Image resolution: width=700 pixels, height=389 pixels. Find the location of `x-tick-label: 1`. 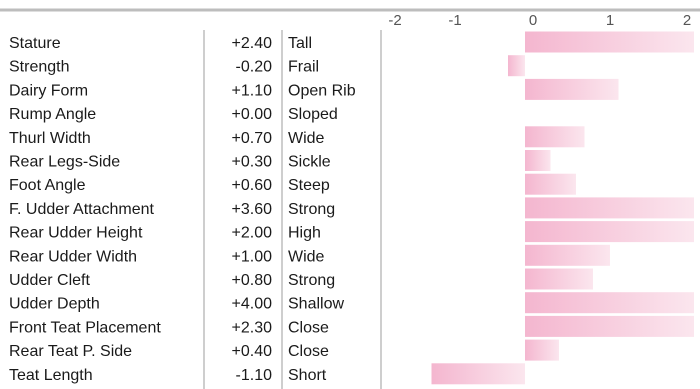

x-tick-label: 1 is located at coordinates (610, 20).